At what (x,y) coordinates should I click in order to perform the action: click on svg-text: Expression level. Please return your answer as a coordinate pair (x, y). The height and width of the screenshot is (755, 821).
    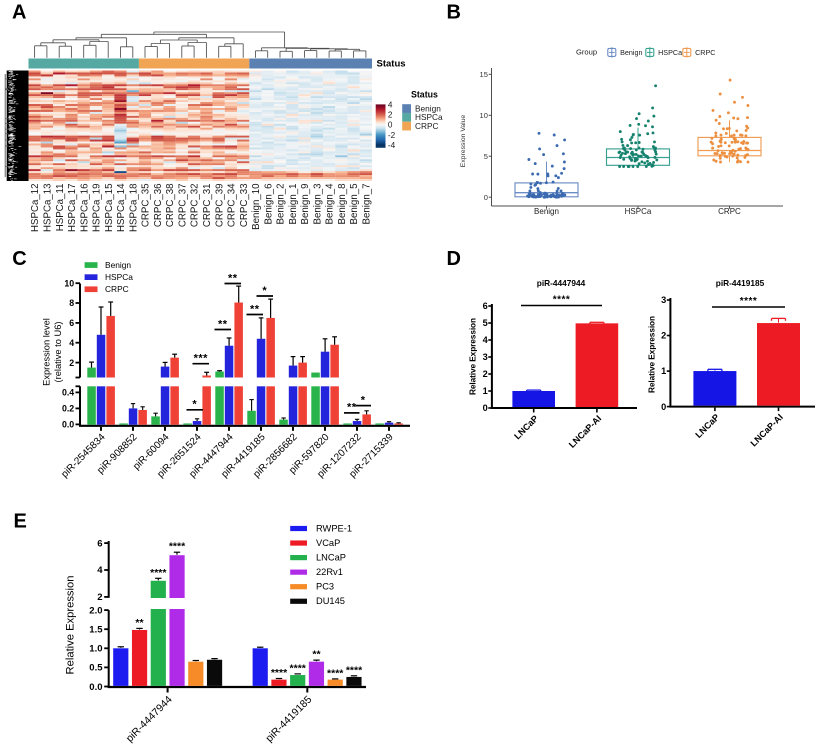
    Looking at the image, I should click on (47, 352).